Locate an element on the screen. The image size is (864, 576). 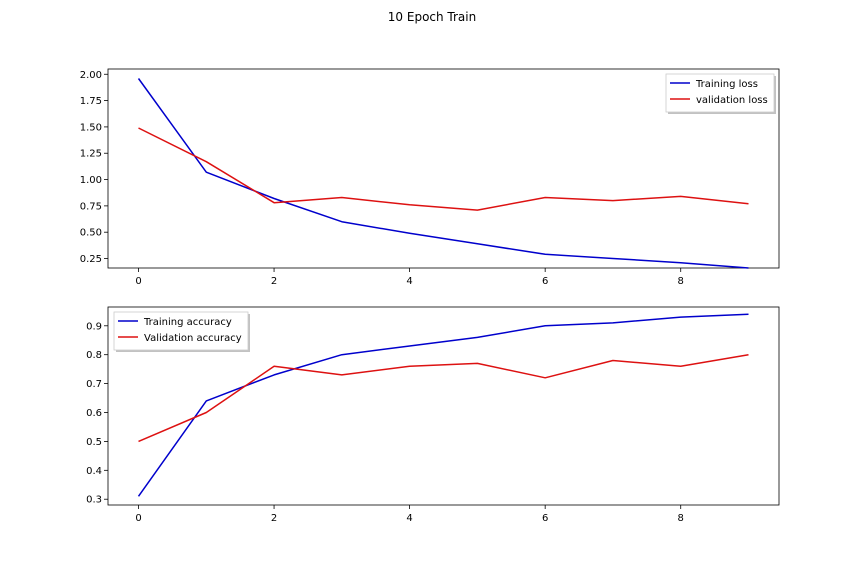
legend: Training loss validation loss is located at coordinates (720, 93).